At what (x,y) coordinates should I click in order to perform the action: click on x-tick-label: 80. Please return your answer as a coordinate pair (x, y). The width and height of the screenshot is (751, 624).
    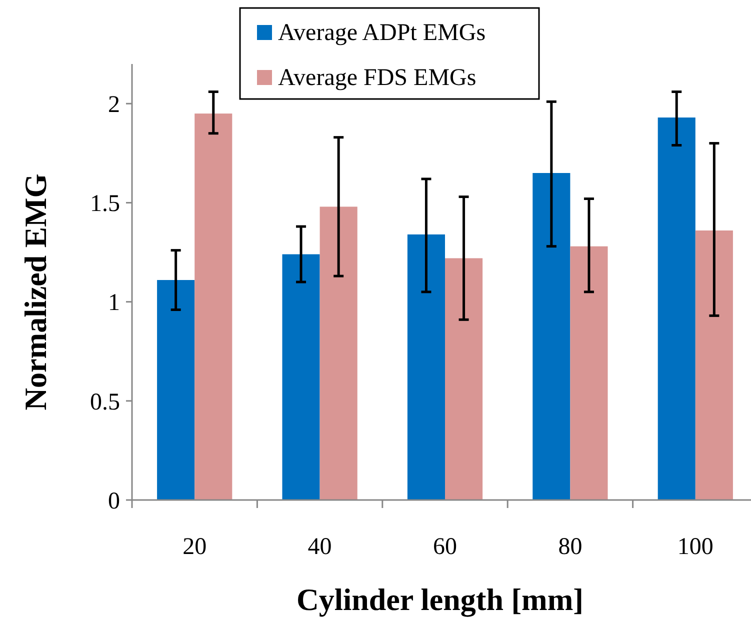
    Looking at the image, I should click on (570, 547).